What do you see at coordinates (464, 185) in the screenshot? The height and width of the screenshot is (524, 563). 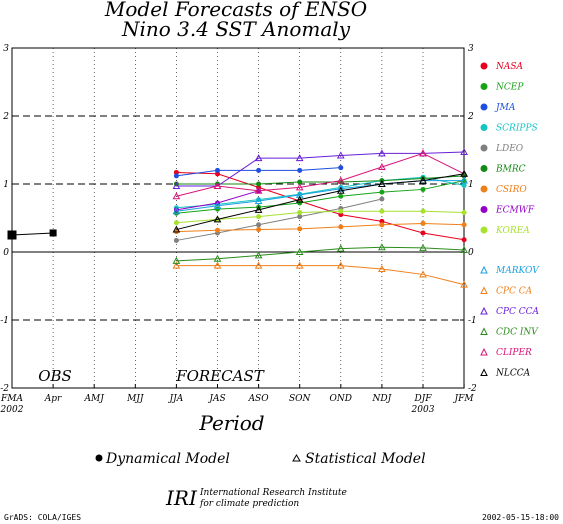 I see `scripps-point` at bounding box center [464, 185].